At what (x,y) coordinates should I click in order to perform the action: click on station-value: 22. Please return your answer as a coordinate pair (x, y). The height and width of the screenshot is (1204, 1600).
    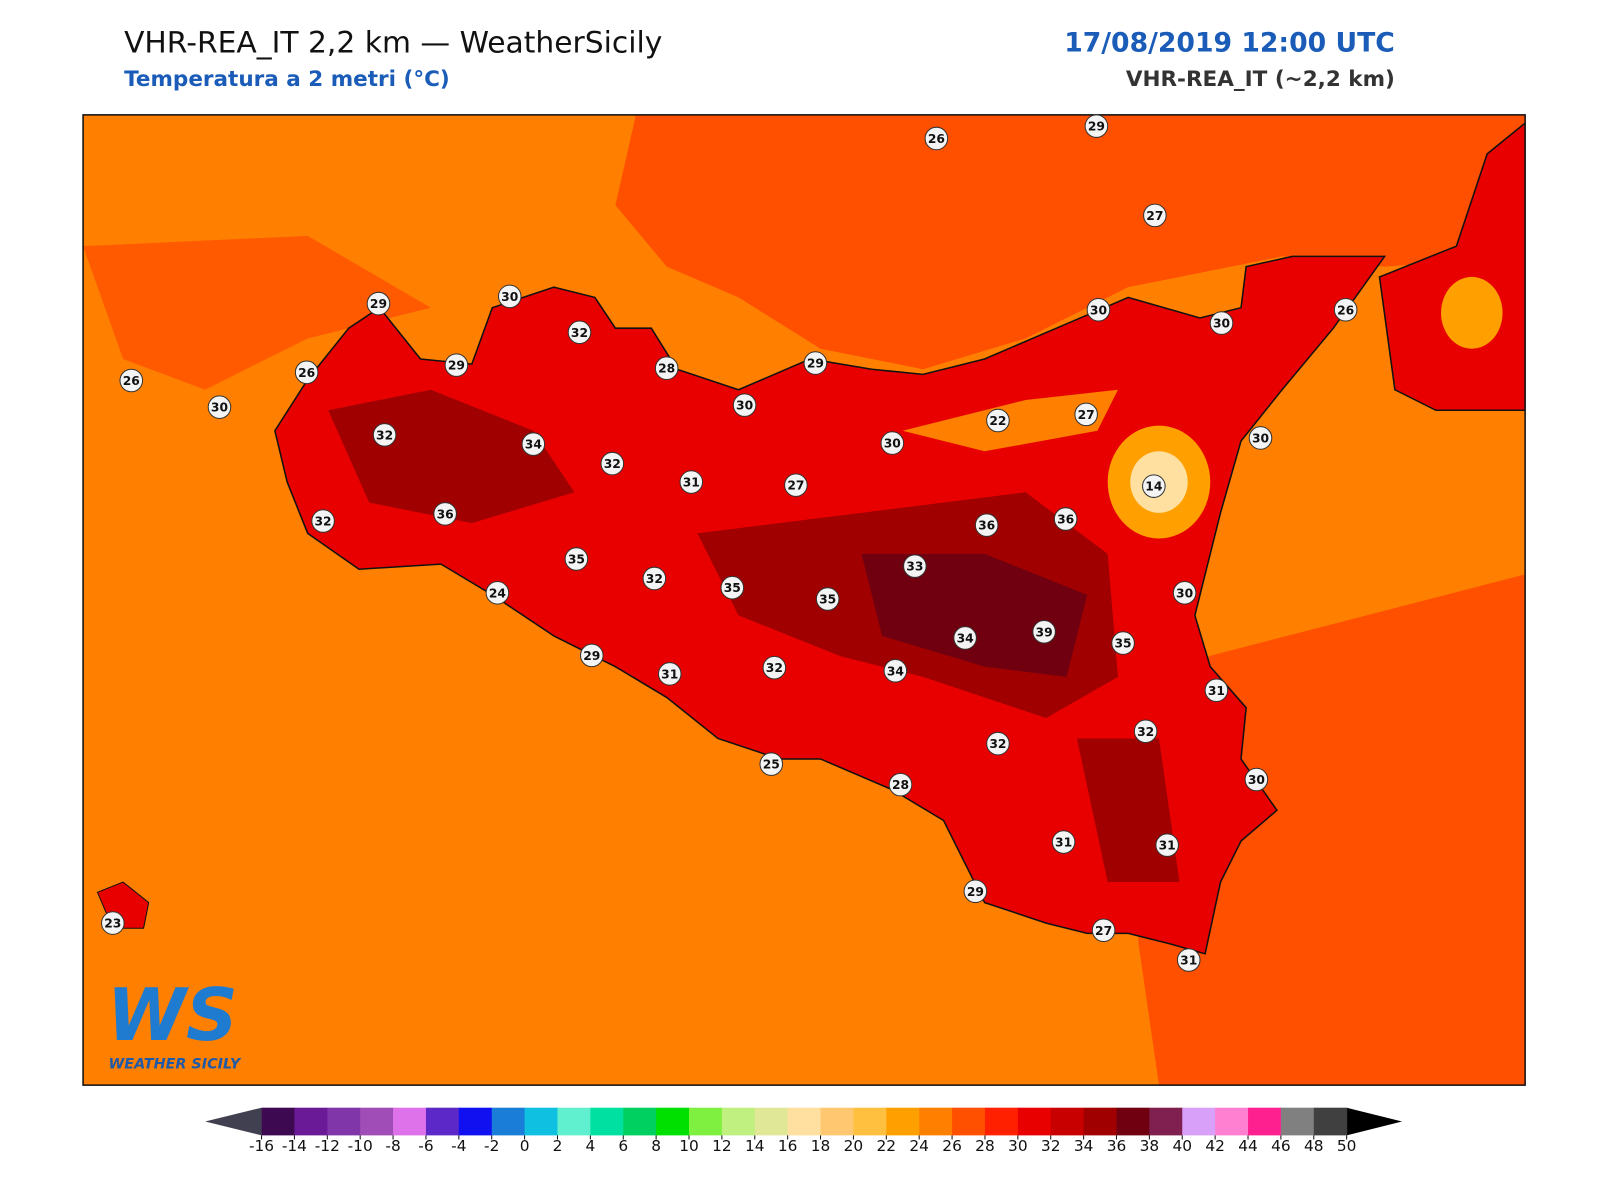
    Looking at the image, I should click on (997, 421).